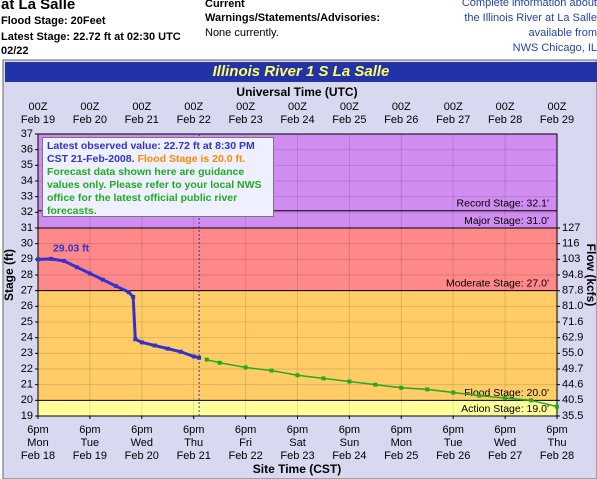 The image size is (597, 479). What do you see at coordinates (297, 469) in the screenshot?
I see `x-label: Site Time (CST)` at bounding box center [297, 469].